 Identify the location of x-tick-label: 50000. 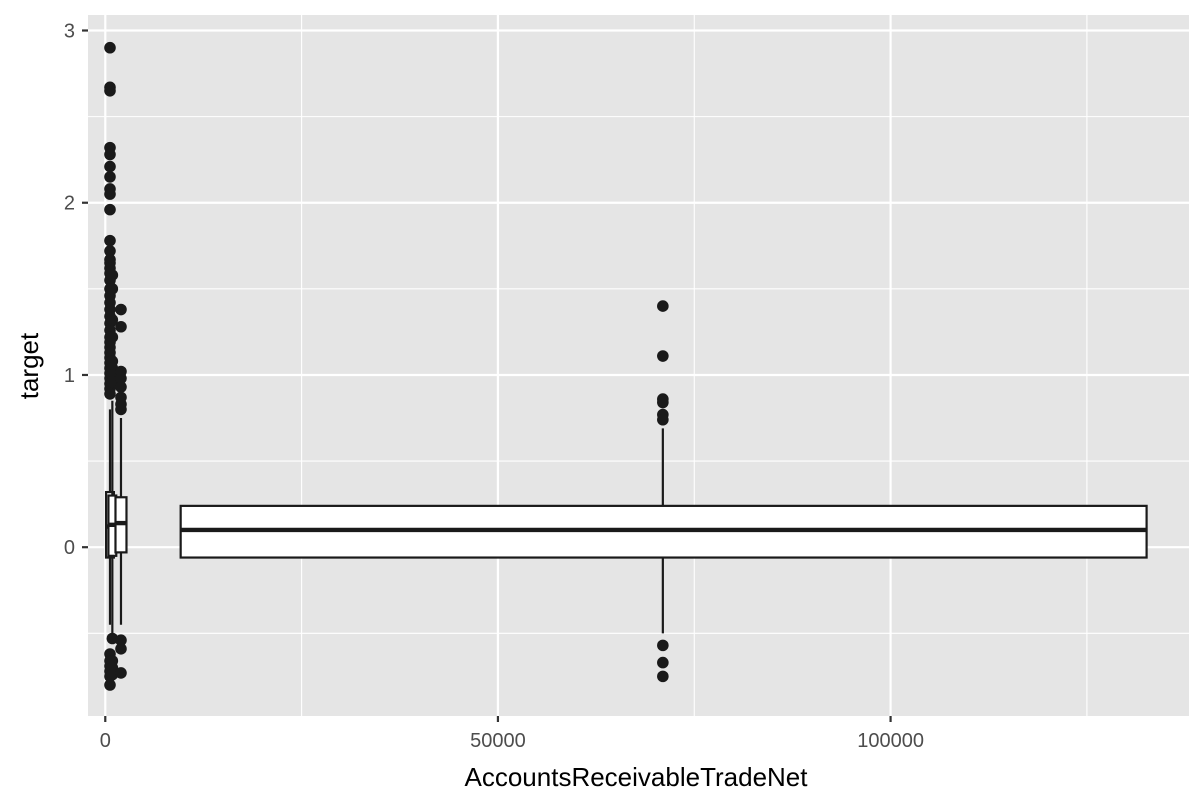
(498, 741).